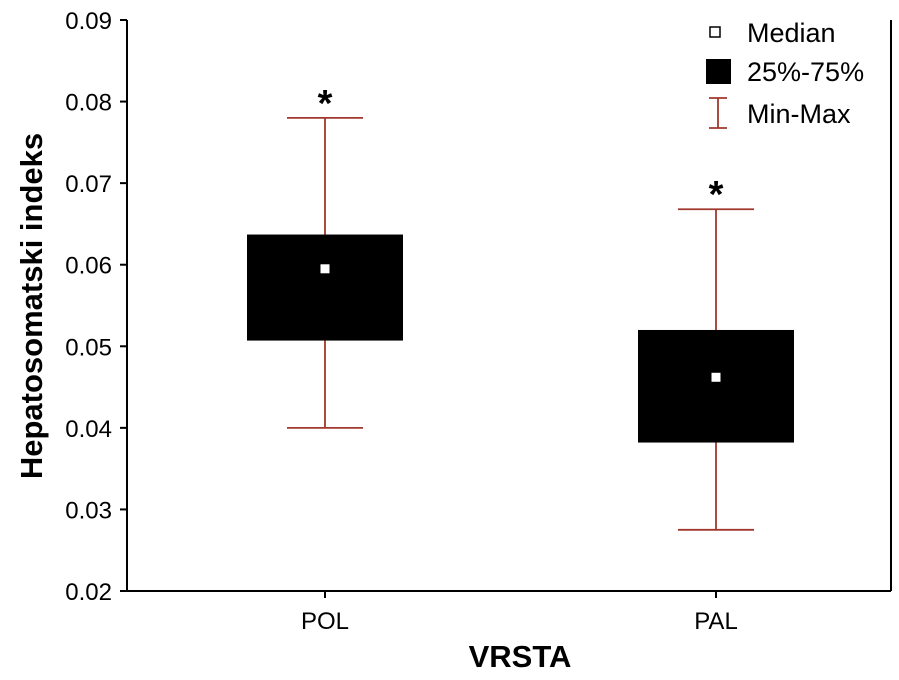 This screenshot has width=899, height=680. What do you see at coordinates (88, 510) in the screenshot?
I see `y-tick-label: 0.03` at bounding box center [88, 510].